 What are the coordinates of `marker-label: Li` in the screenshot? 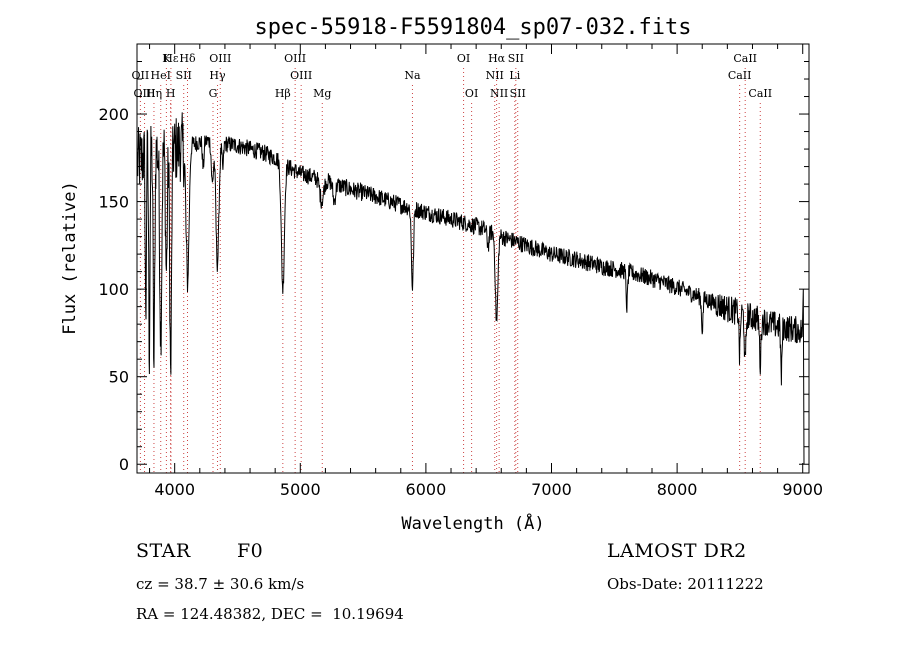 It's located at (514, 75).